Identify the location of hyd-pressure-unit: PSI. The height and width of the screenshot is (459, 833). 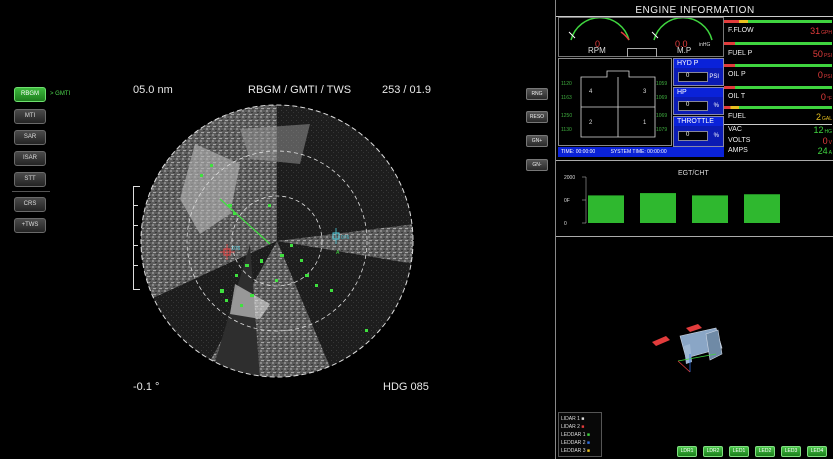
(714, 77).